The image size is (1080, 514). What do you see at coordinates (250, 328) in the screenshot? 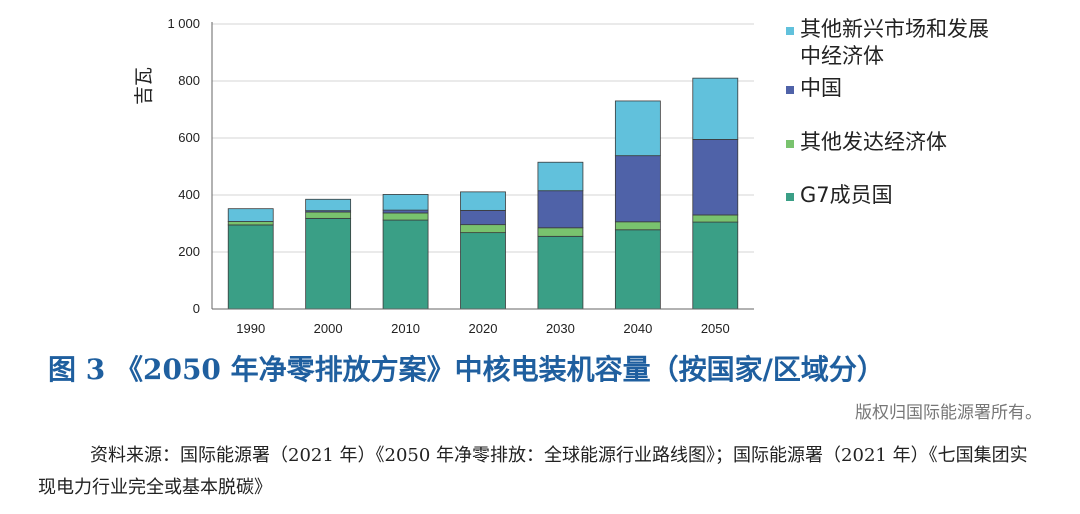
I see `x-tick-label: 1990` at bounding box center [250, 328].